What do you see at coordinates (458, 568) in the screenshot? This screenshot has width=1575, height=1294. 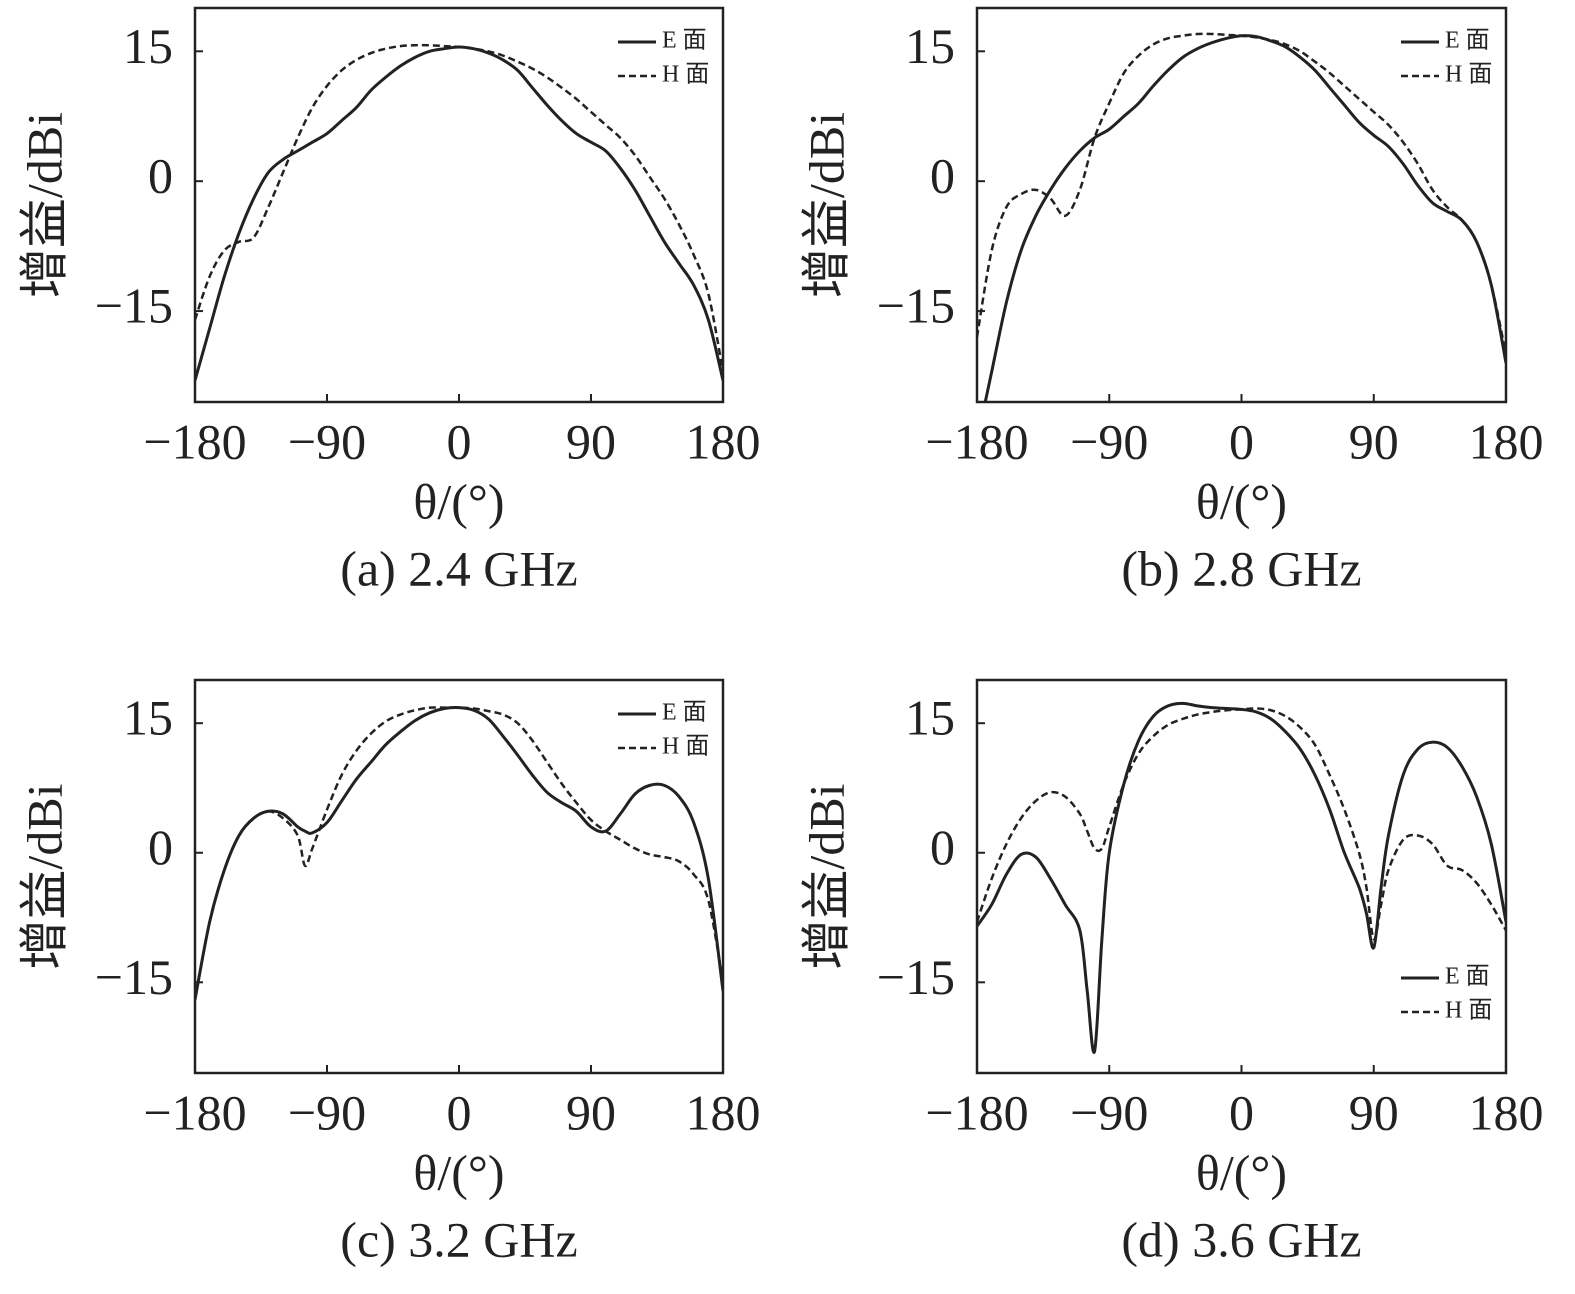 I see `caption: (a) 2.4 GHz` at bounding box center [458, 568].